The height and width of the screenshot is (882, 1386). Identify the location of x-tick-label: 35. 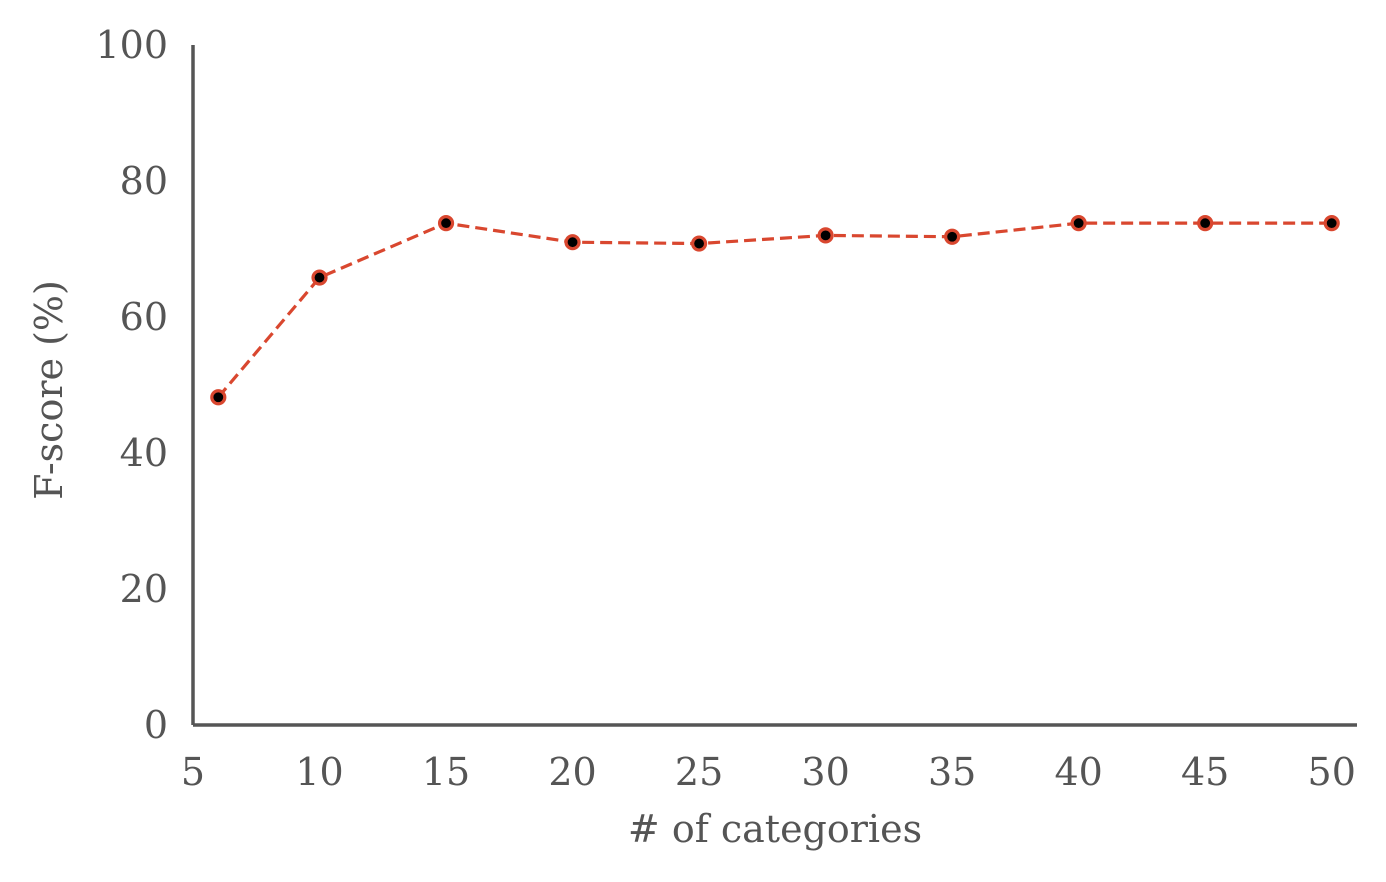
(952, 772).